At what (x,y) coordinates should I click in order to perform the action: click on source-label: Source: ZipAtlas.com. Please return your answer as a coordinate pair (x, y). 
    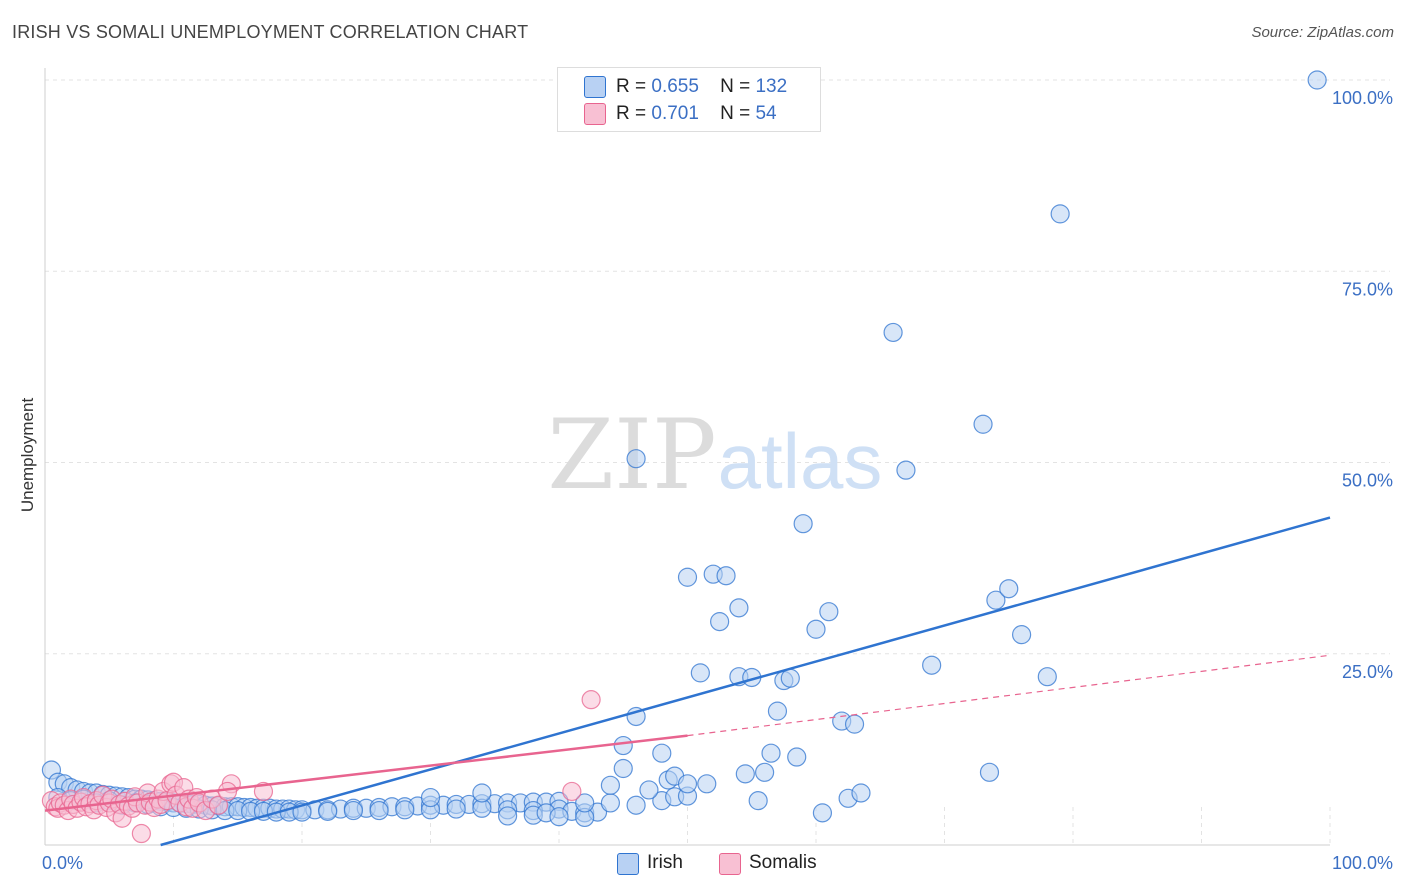
    Looking at the image, I should click on (1322, 32).